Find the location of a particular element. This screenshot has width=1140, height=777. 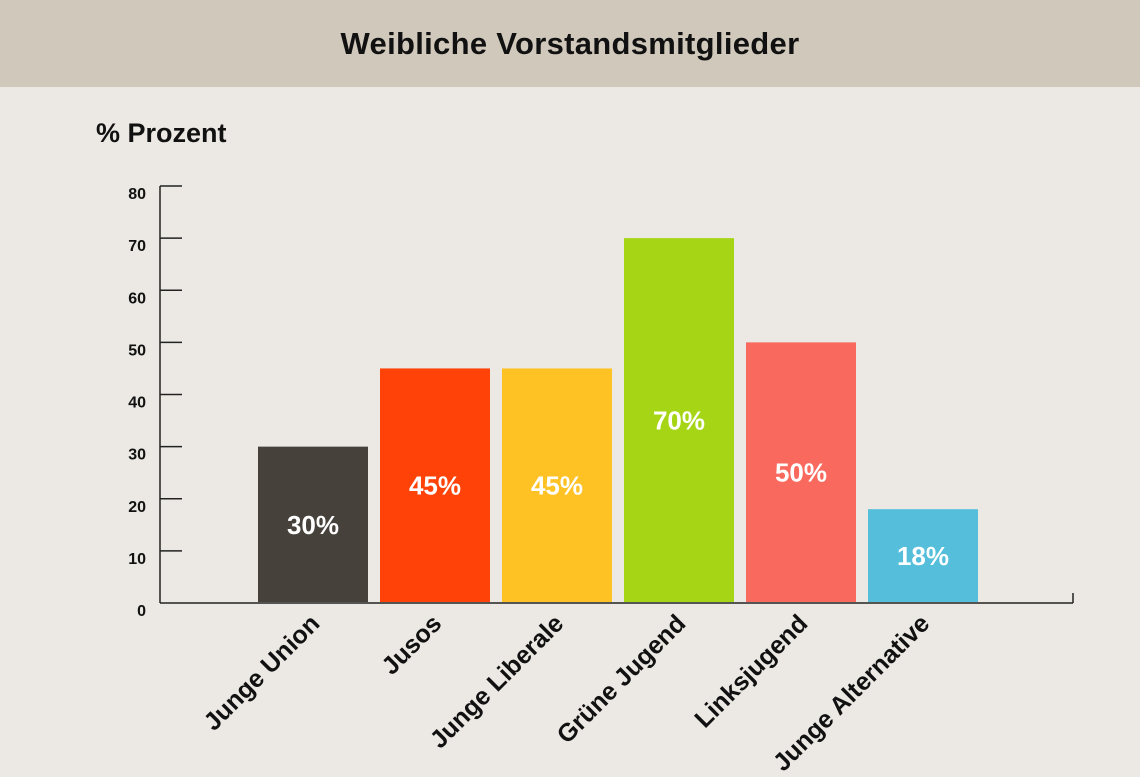

category-label: Linksjugend is located at coordinates (751, 671).